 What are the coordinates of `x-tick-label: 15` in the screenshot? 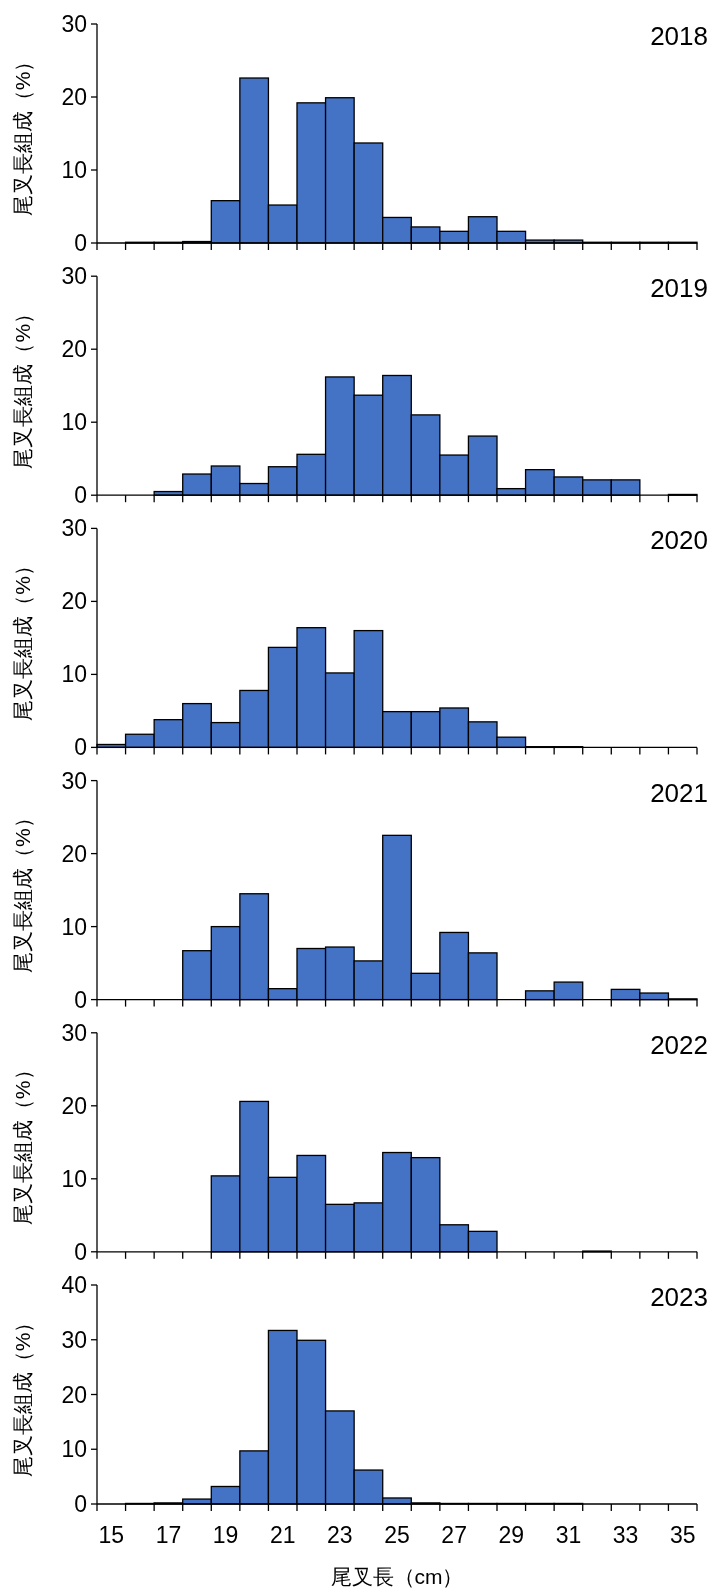 It's located at (111, 1535).